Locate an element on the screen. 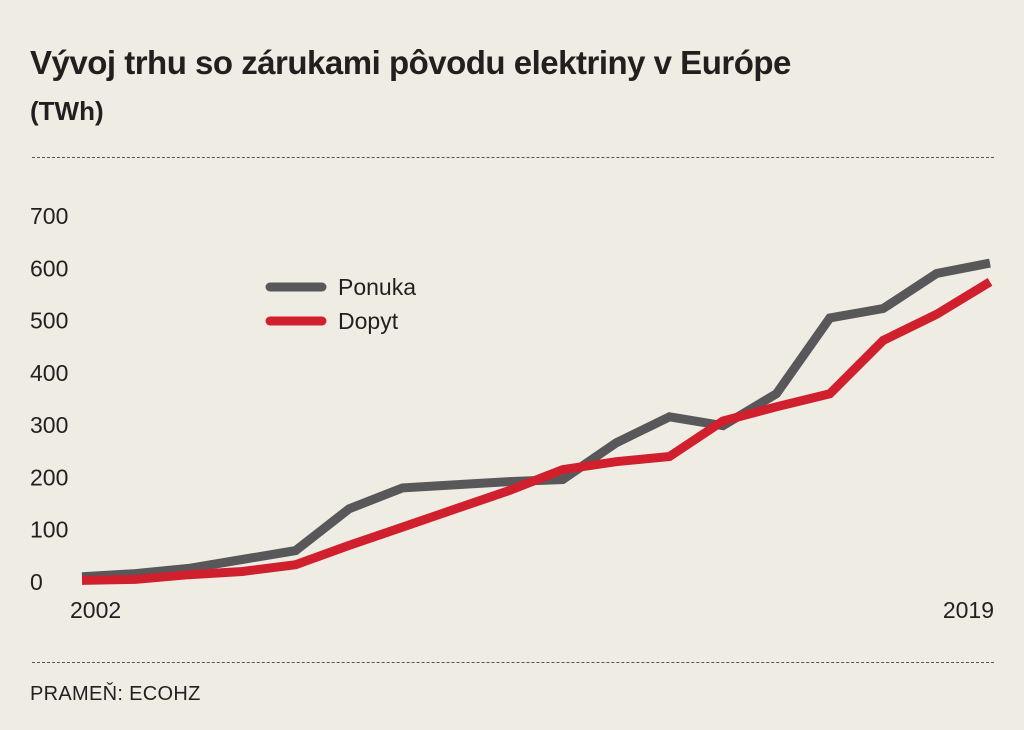  y-tick-label: 600 is located at coordinates (49, 268).